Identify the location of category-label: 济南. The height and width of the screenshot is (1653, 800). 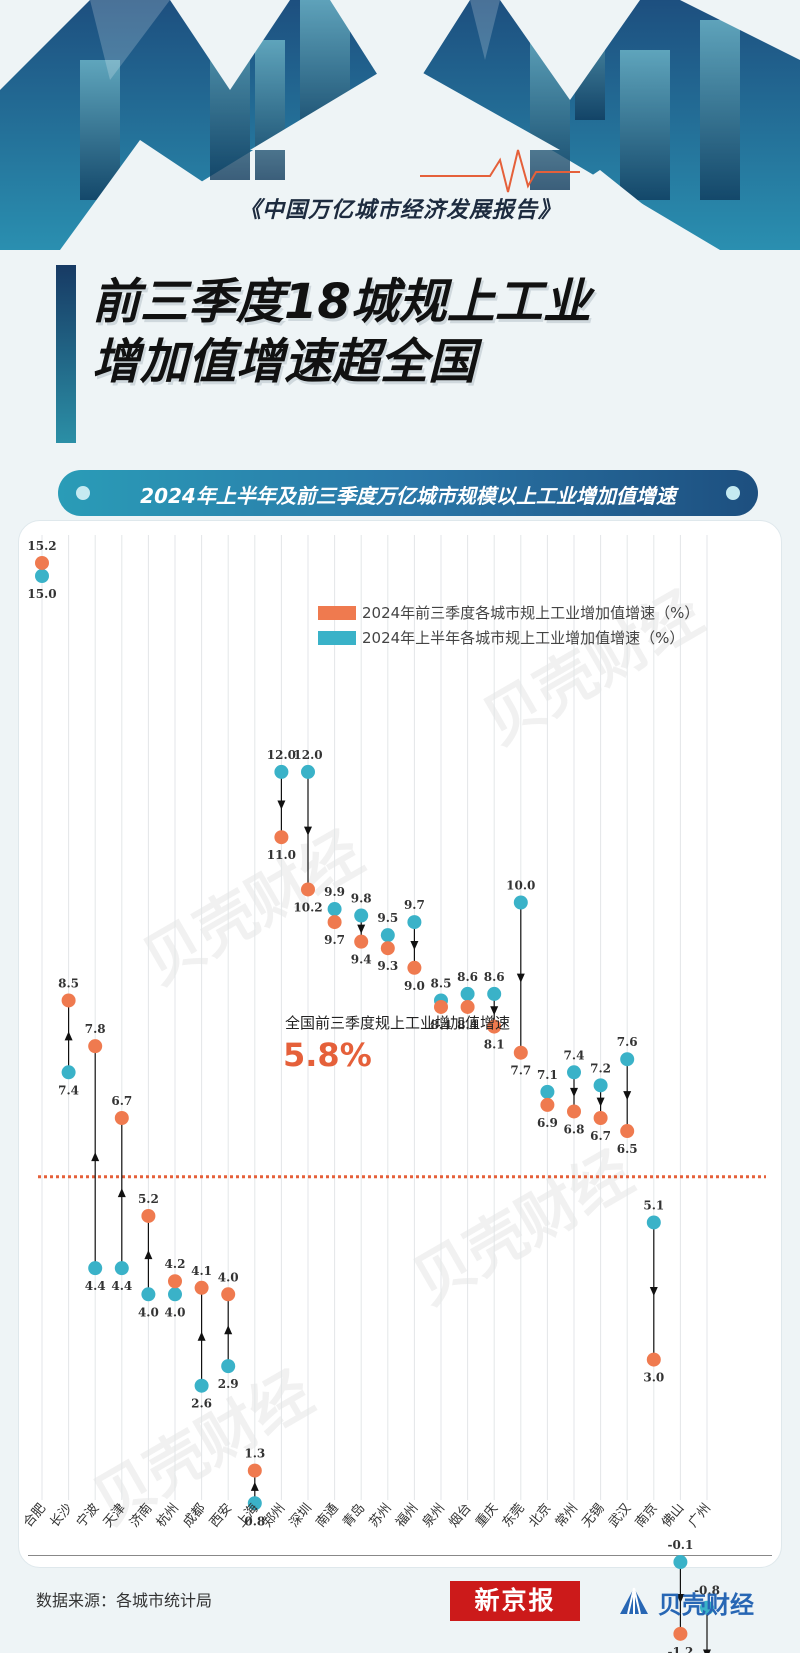
(140, 1515).